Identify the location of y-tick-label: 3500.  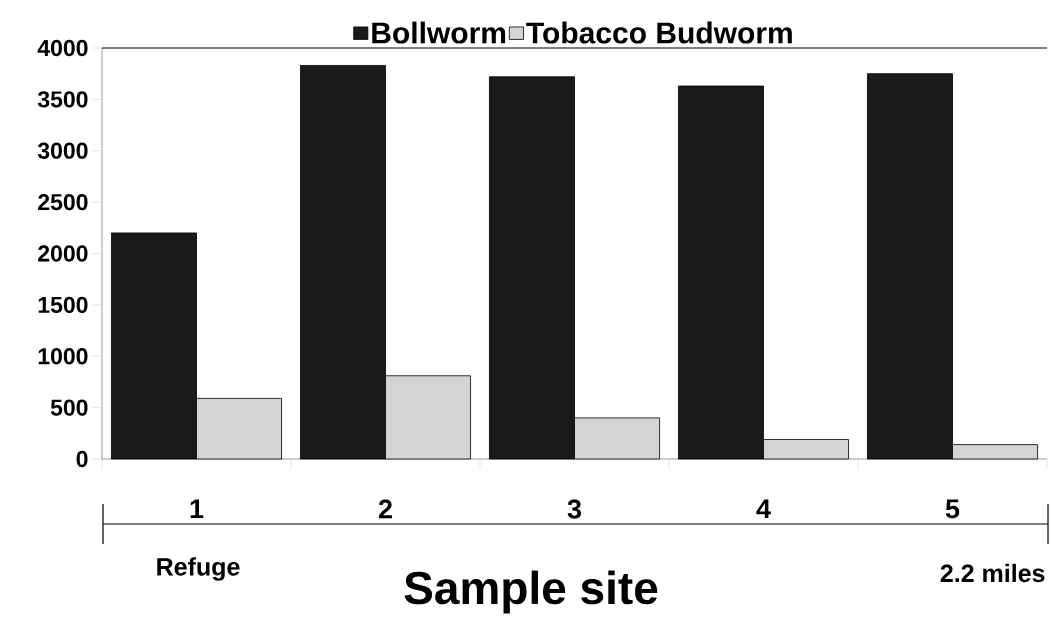
(62, 99).